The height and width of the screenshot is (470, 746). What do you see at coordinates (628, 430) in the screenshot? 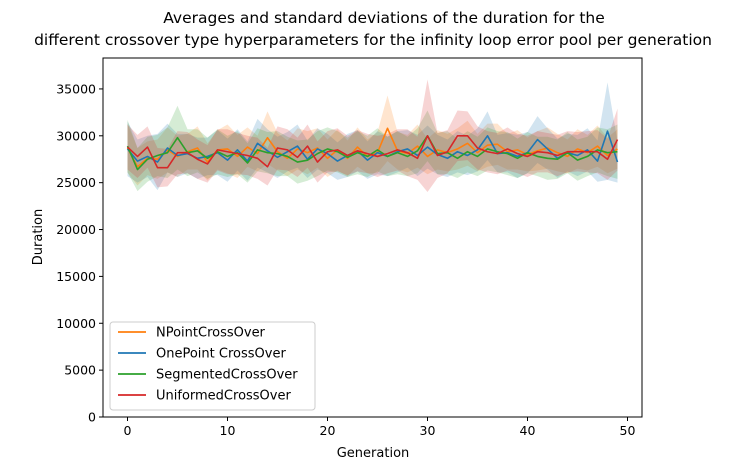
I see `x-tick-label: 50` at bounding box center [628, 430].